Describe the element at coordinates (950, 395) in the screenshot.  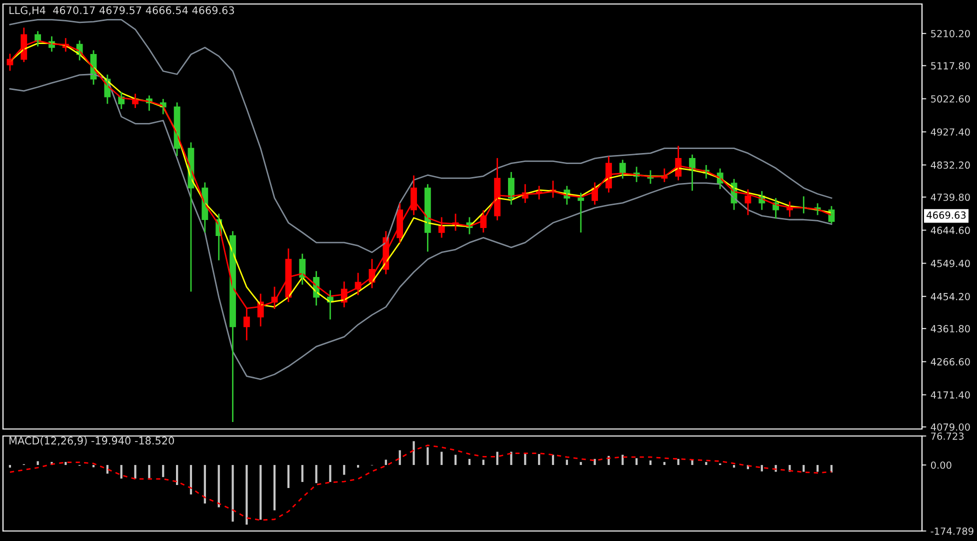
I see `y-tick-label: 4171.40` at that location.